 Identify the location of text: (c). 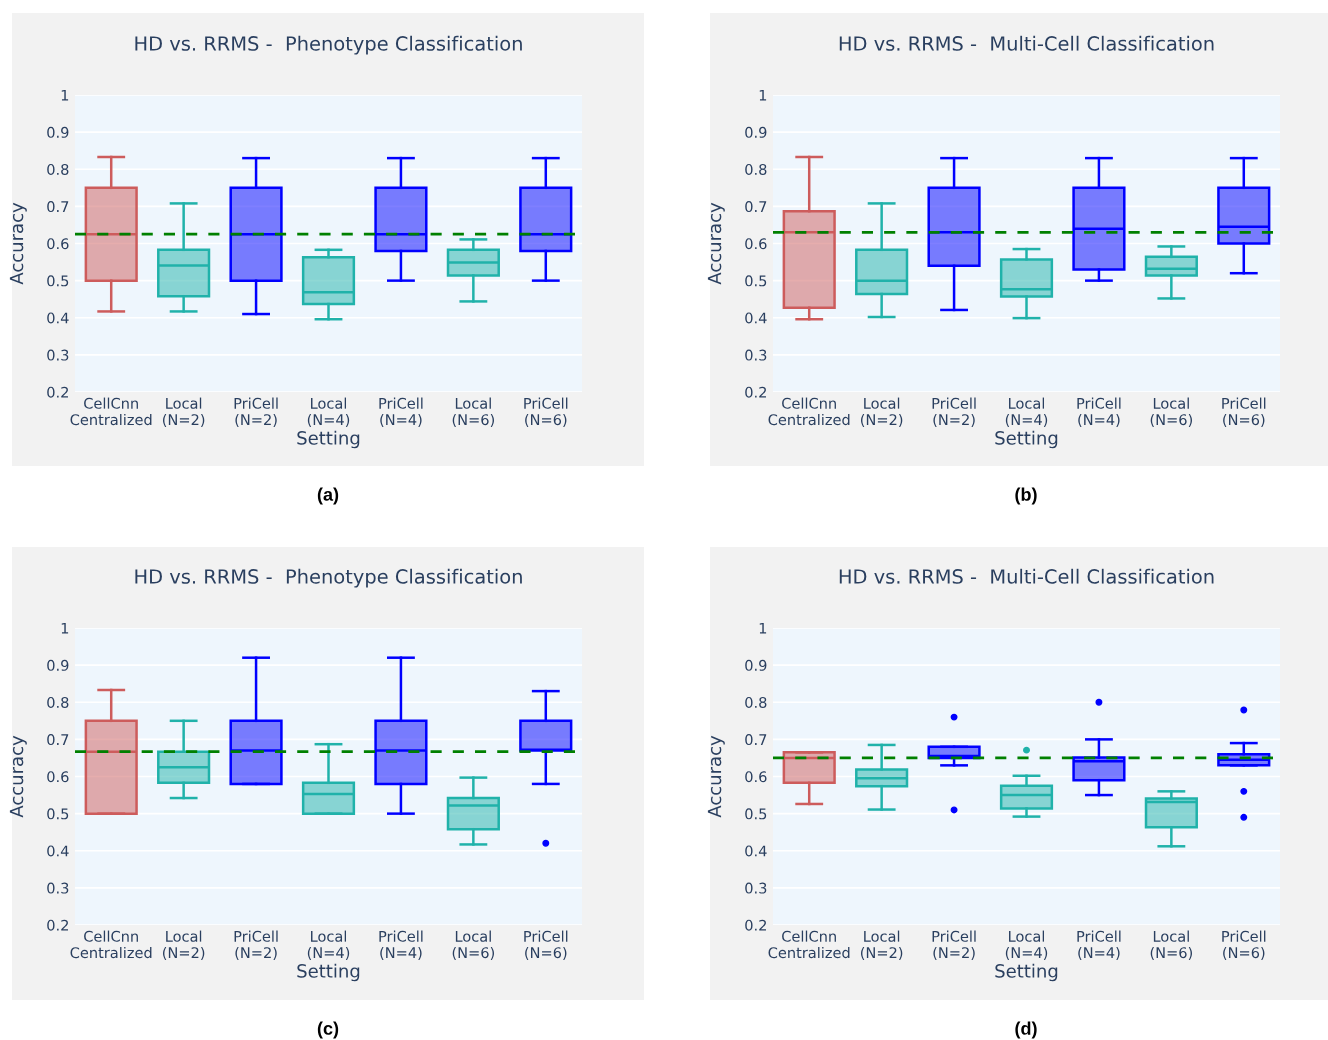
(328, 1030).